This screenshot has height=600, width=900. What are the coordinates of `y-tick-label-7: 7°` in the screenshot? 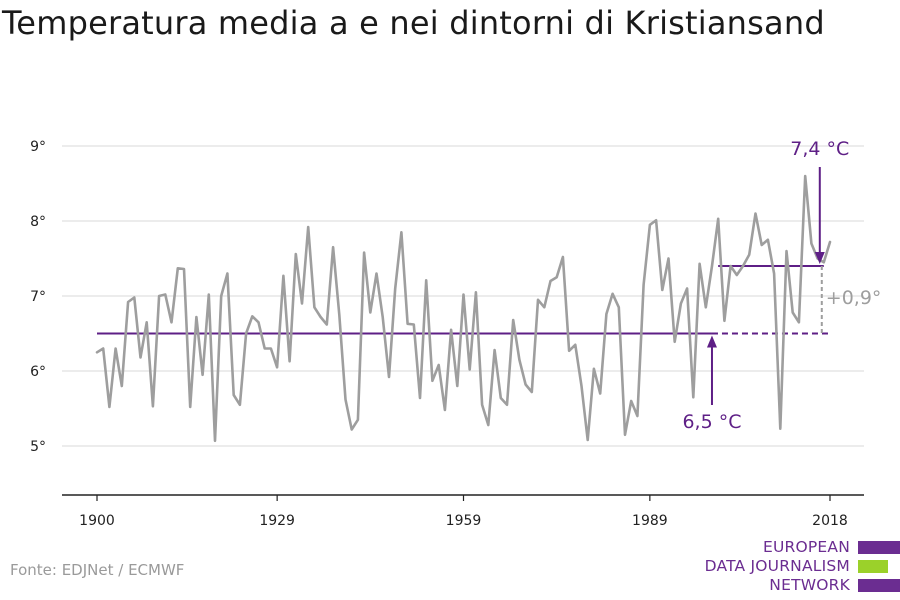 It's located at (38, 297).